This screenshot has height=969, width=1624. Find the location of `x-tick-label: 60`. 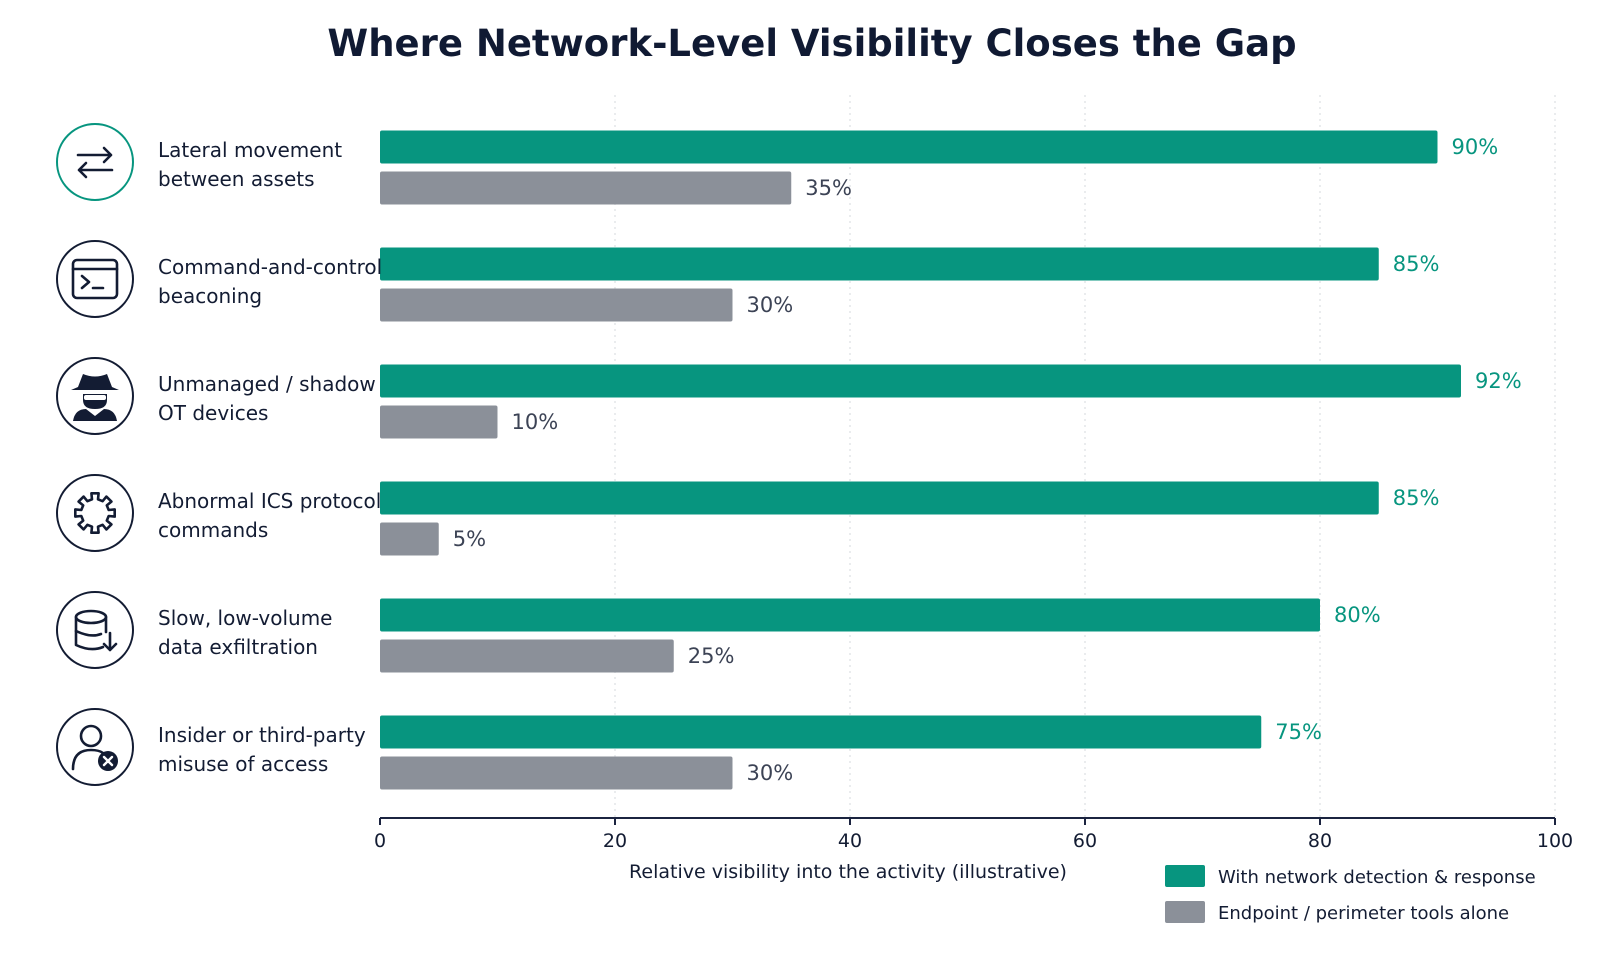

x-tick-label: 60 is located at coordinates (1085, 841).